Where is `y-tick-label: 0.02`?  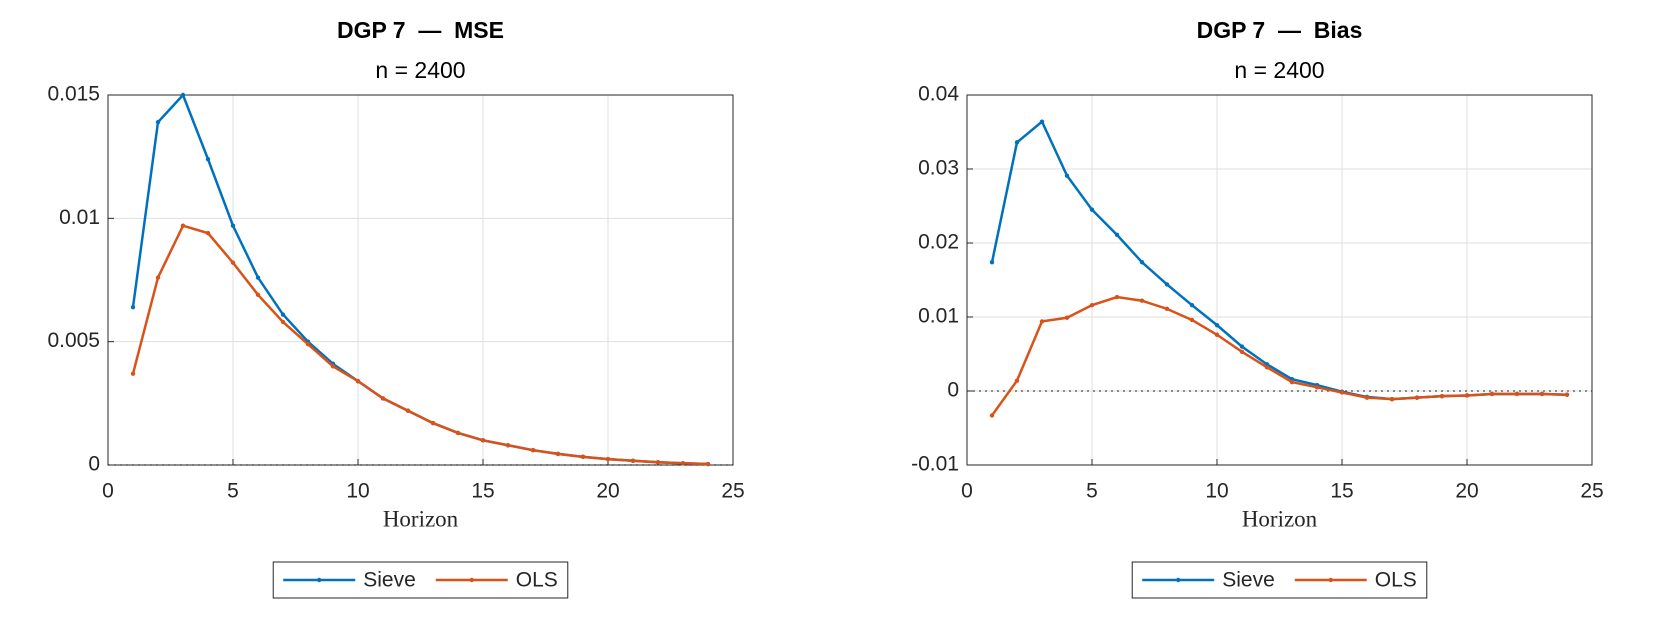 y-tick-label: 0.02 is located at coordinates (938, 242).